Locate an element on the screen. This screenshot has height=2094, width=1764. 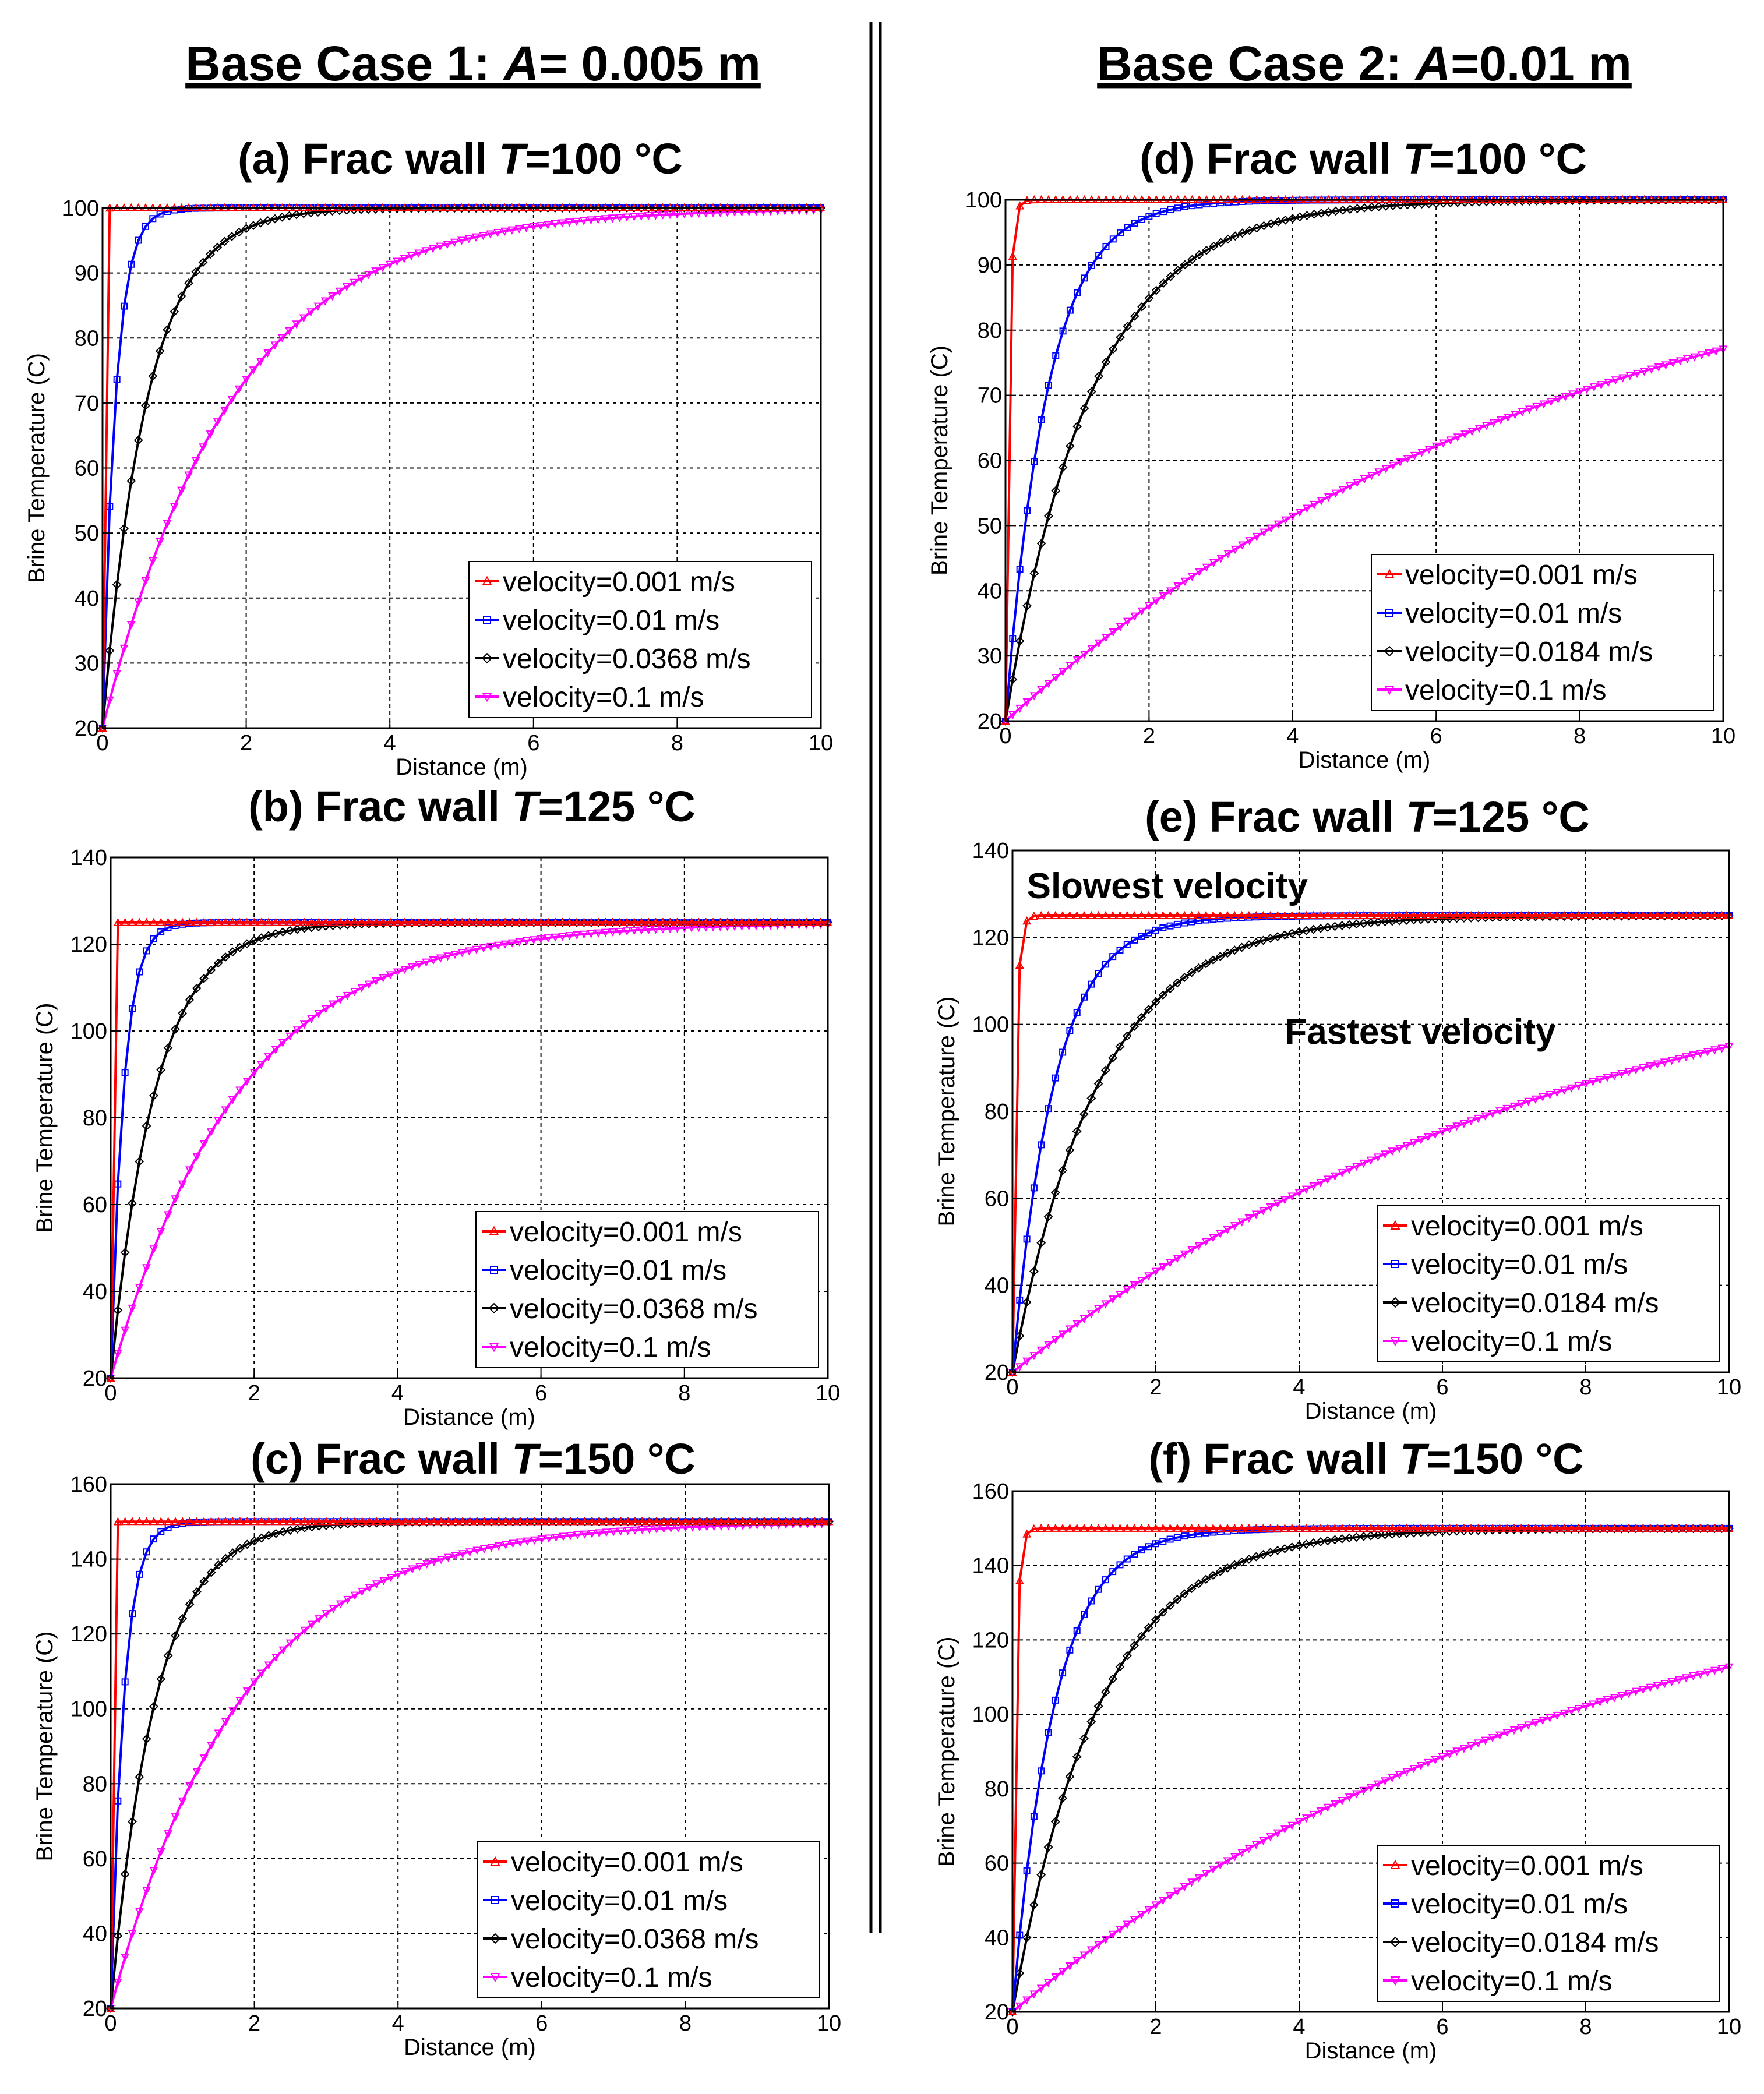
legend-box is located at coordinates (647, 1290).